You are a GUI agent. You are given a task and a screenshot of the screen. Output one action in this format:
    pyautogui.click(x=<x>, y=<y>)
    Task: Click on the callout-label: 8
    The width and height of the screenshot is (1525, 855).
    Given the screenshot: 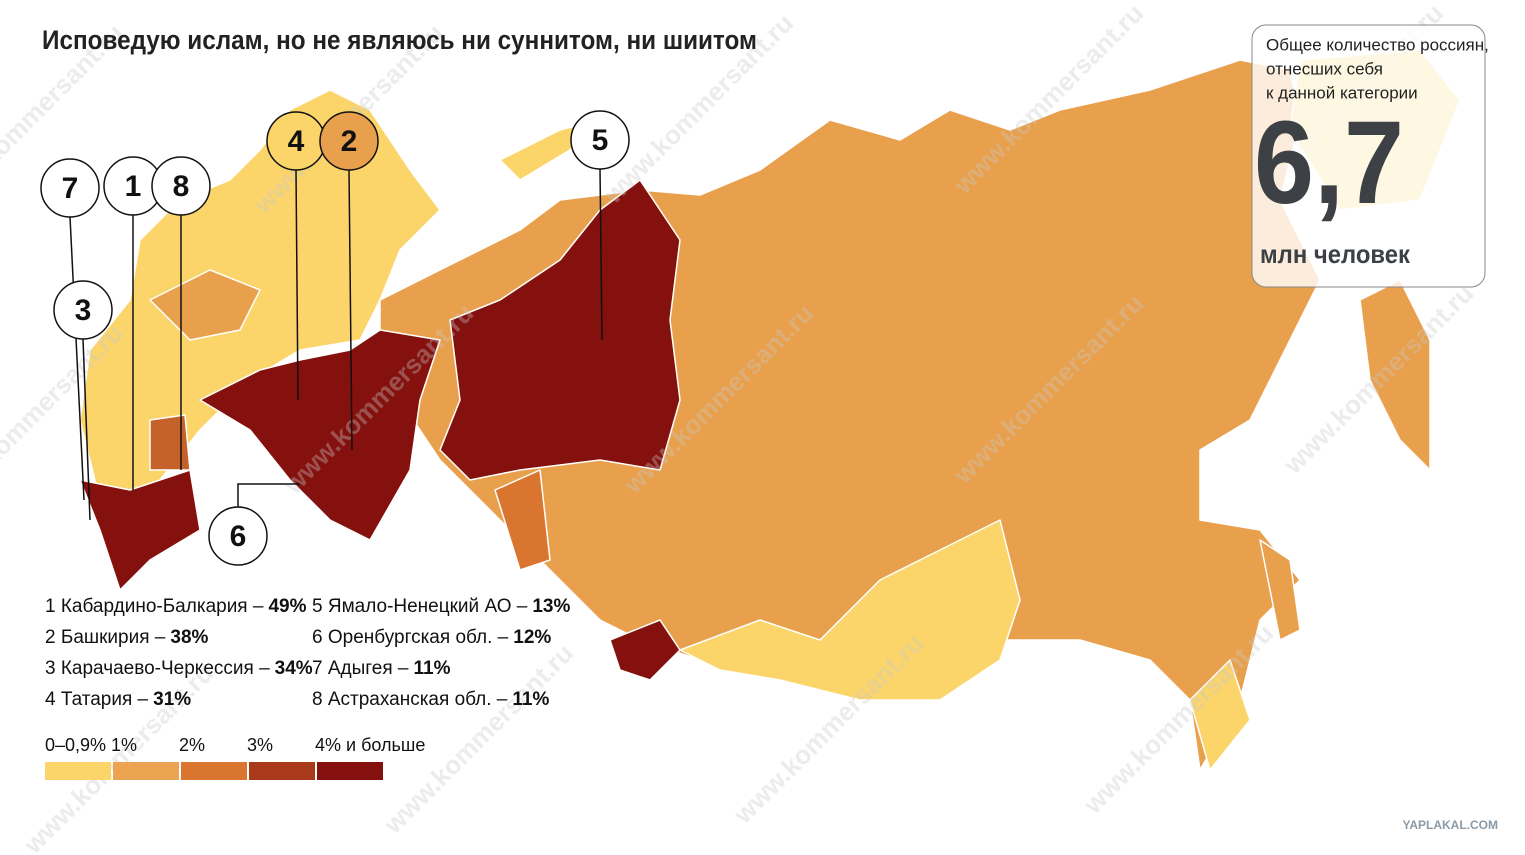 What is the action you would take?
    pyautogui.click(x=181, y=186)
    